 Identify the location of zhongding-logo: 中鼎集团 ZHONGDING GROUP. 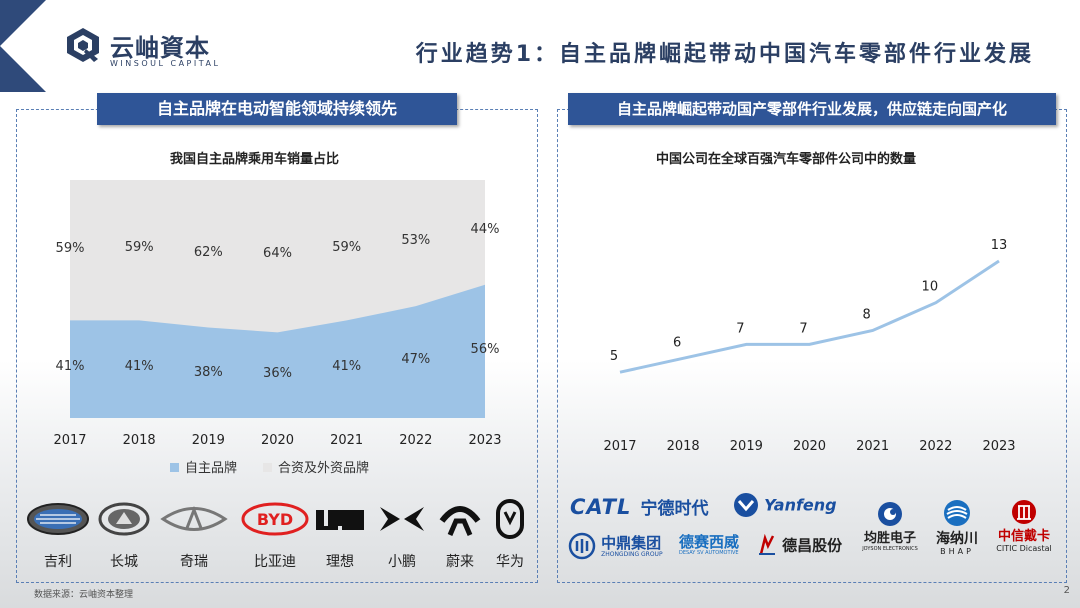
(615, 546).